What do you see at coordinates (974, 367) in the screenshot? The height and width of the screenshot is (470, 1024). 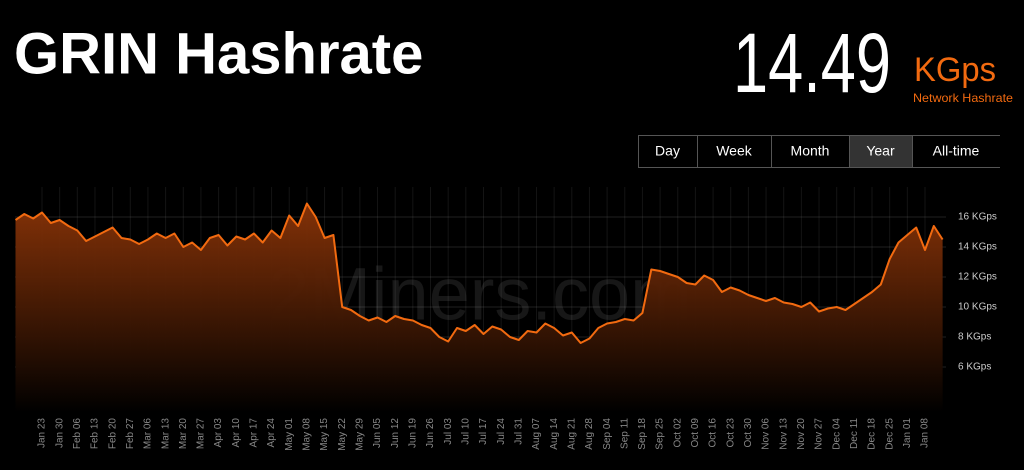 I see `y-tick-label: 6 KGps` at bounding box center [974, 367].